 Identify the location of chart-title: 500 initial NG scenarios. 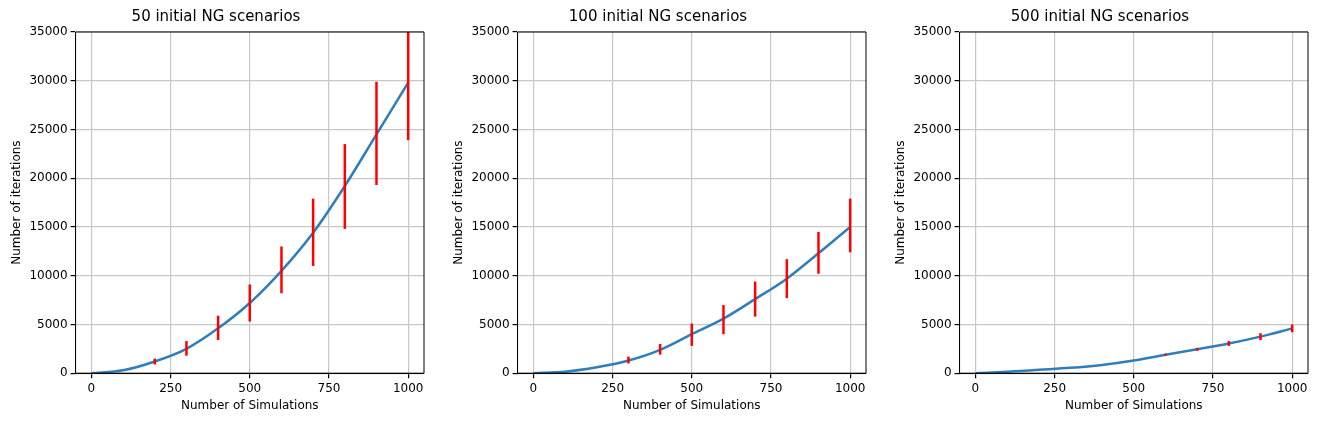
(1100, 15).